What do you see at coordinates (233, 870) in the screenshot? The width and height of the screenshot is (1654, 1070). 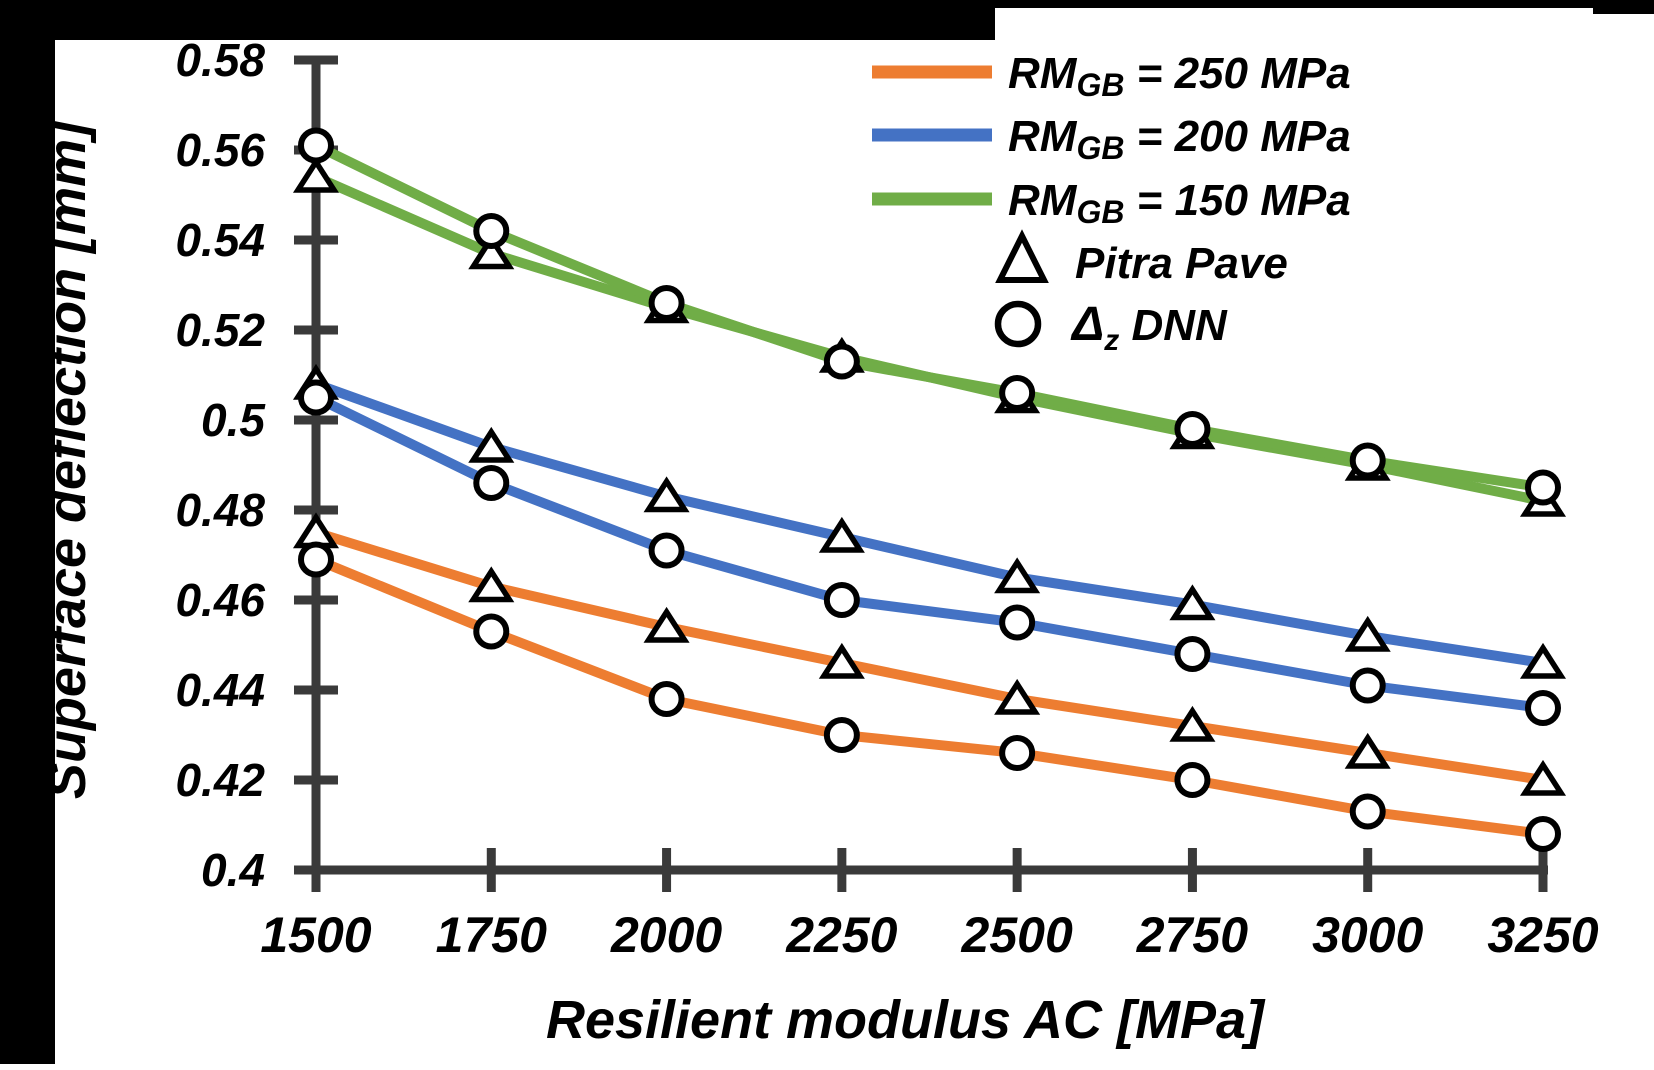 I see `y-tick-label: 0.4` at bounding box center [233, 870].